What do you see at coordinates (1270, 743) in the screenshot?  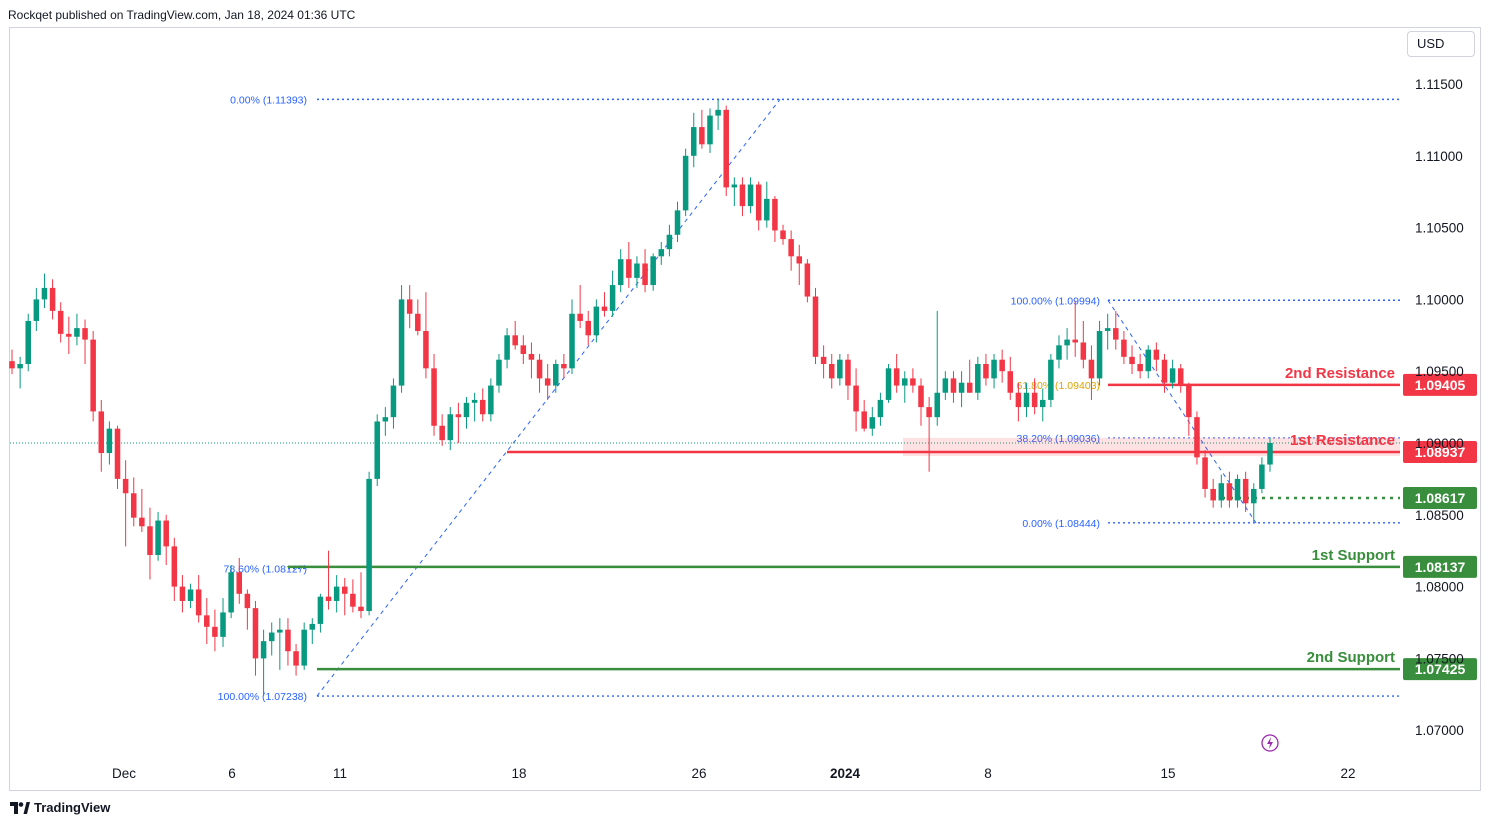 I see `replay-lightning-icon` at bounding box center [1270, 743].